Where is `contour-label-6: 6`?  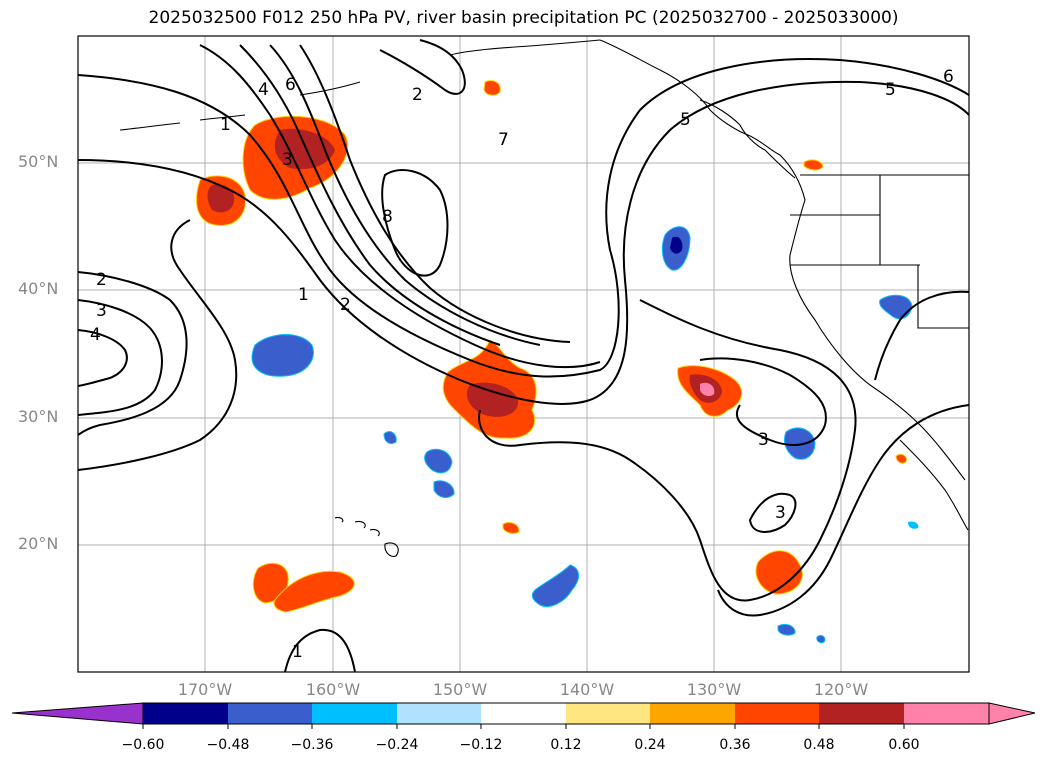
contour-label-6: 6 is located at coordinates (290, 85).